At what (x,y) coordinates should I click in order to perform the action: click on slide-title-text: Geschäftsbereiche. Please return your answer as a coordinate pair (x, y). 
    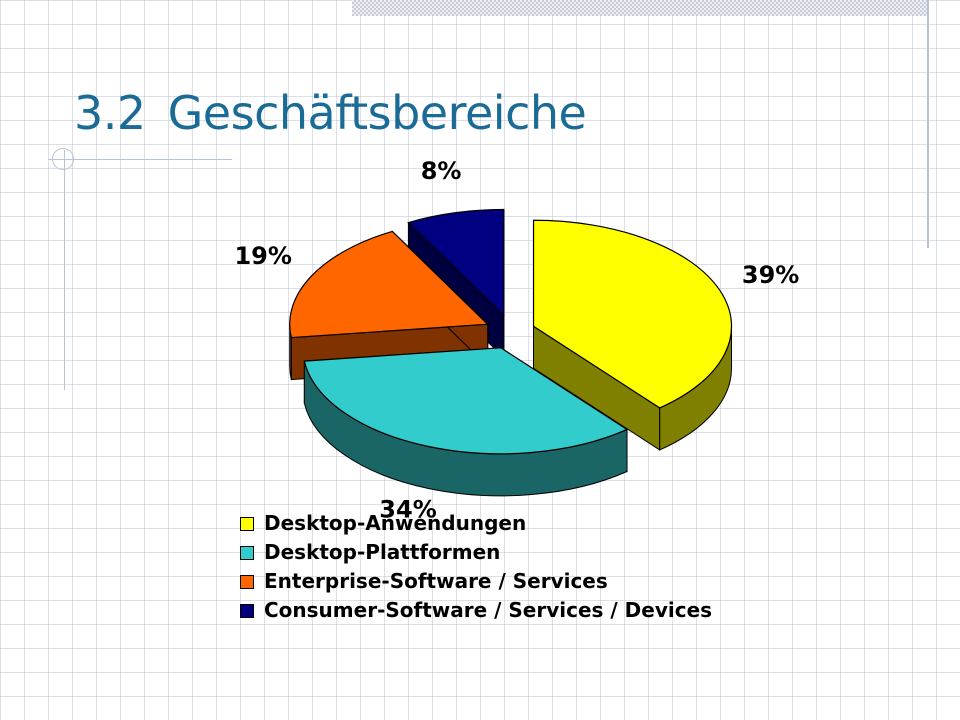
    Looking at the image, I should click on (377, 113).